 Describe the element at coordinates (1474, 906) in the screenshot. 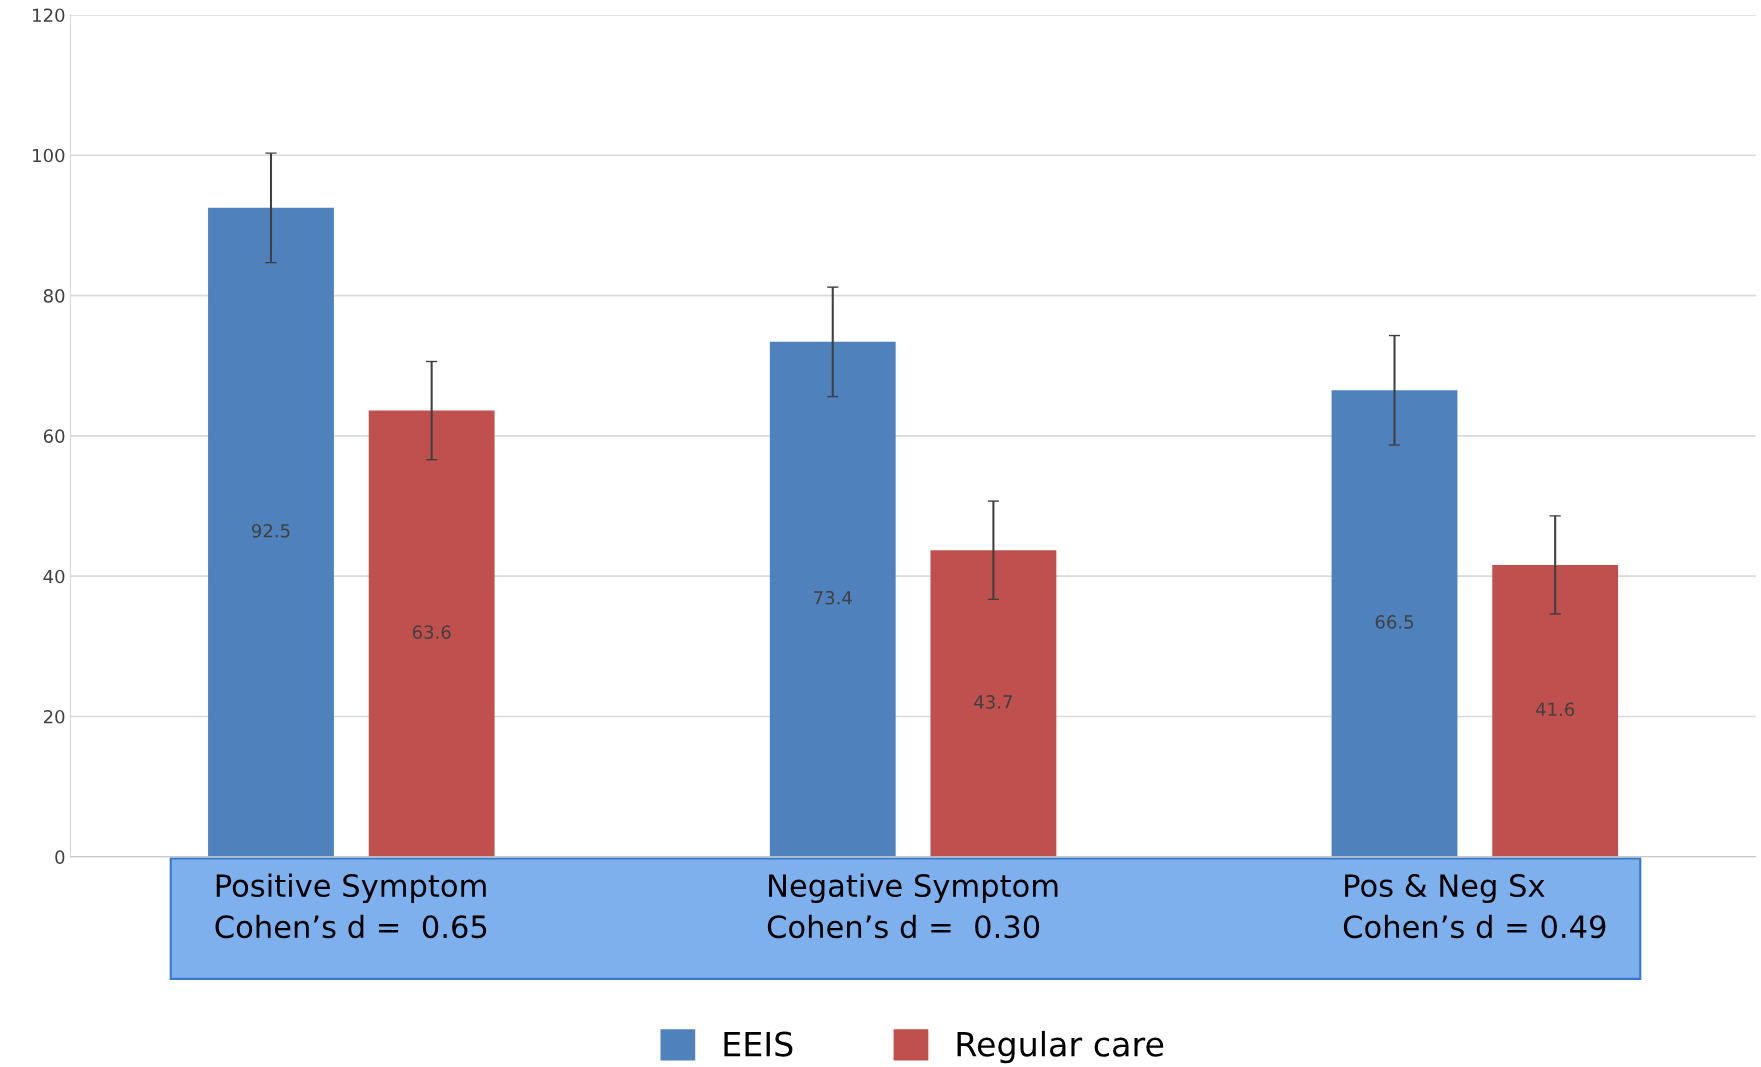

I see `x-tick-label: Pos & Neg Sx Cohen’s d = 0.49` at that location.